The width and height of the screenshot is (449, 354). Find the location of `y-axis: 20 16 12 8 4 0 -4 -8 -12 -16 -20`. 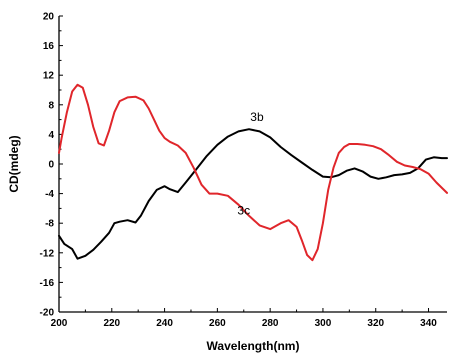

y-axis: 20 16 12 8 4 0 -4 -8 -12 -16 -20 is located at coordinates (51, 165).